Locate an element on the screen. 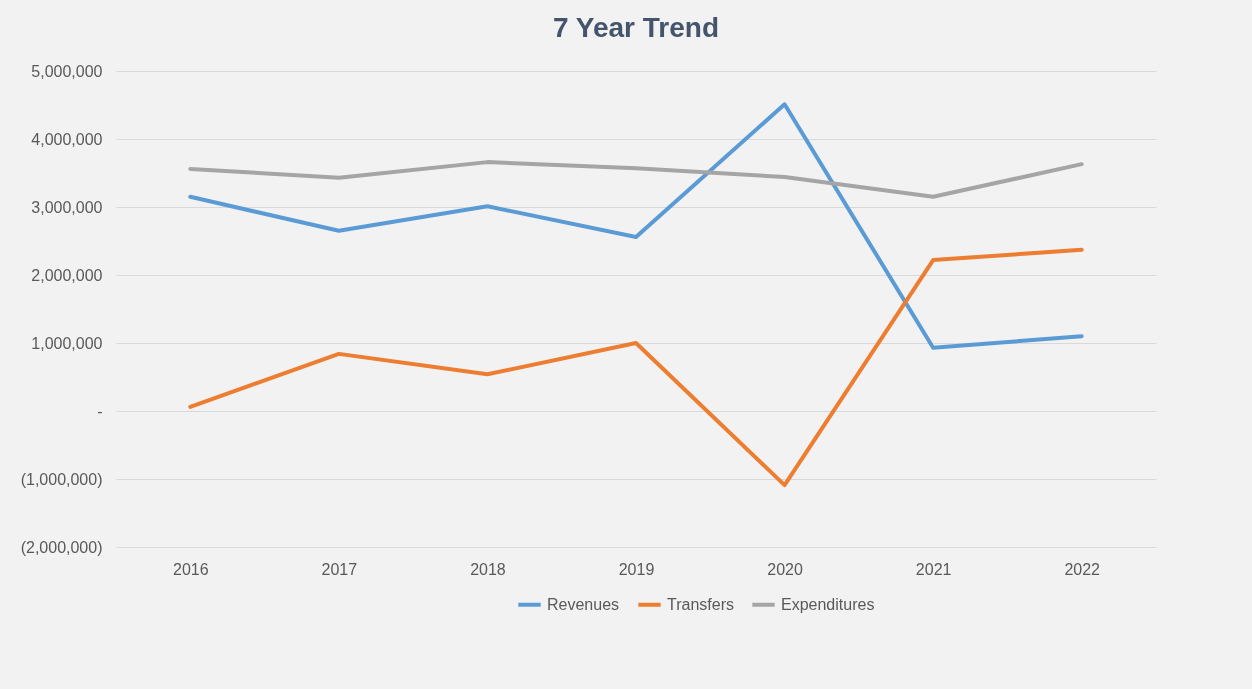 This screenshot has width=1252, height=689. chart-title: 7 Year Trend is located at coordinates (636, 27).